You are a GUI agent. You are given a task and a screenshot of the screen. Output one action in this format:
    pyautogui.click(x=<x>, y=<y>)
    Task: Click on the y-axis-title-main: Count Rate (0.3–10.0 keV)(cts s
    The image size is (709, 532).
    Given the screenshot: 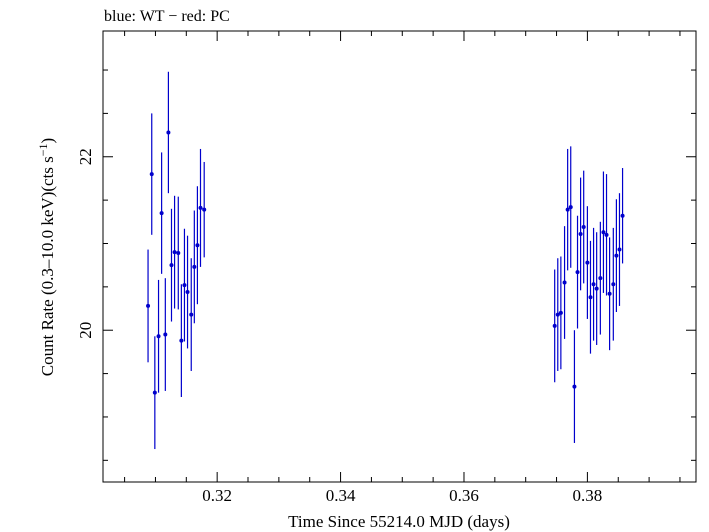 What is the action you would take?
    pyautogui.click(x=47, y=266)
    